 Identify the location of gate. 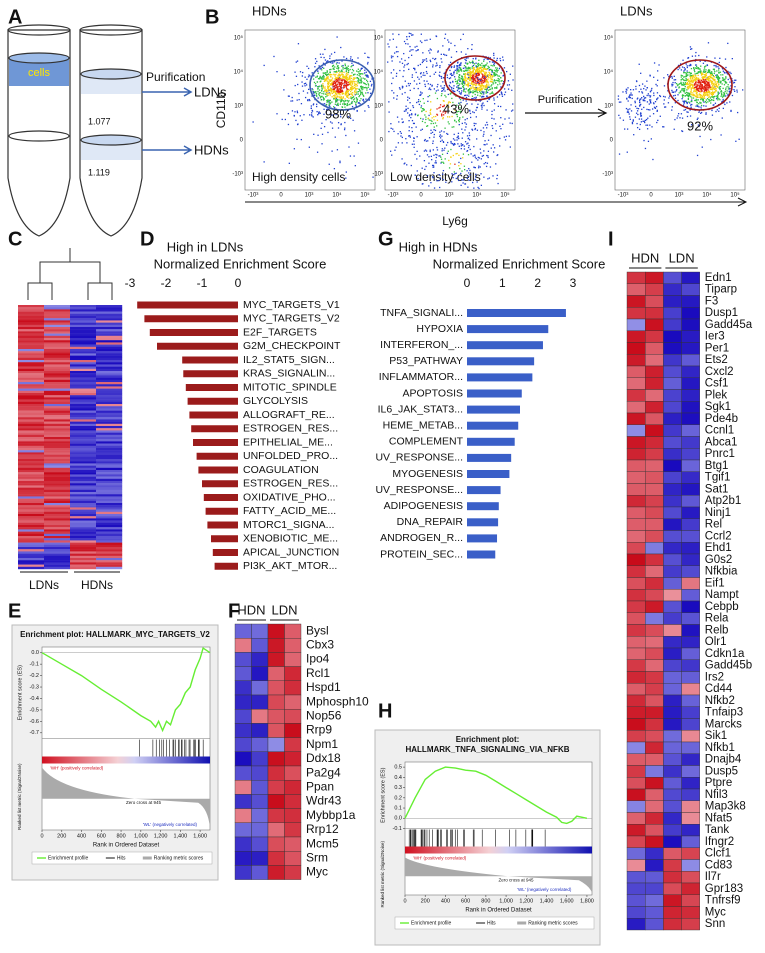
(475, 78).